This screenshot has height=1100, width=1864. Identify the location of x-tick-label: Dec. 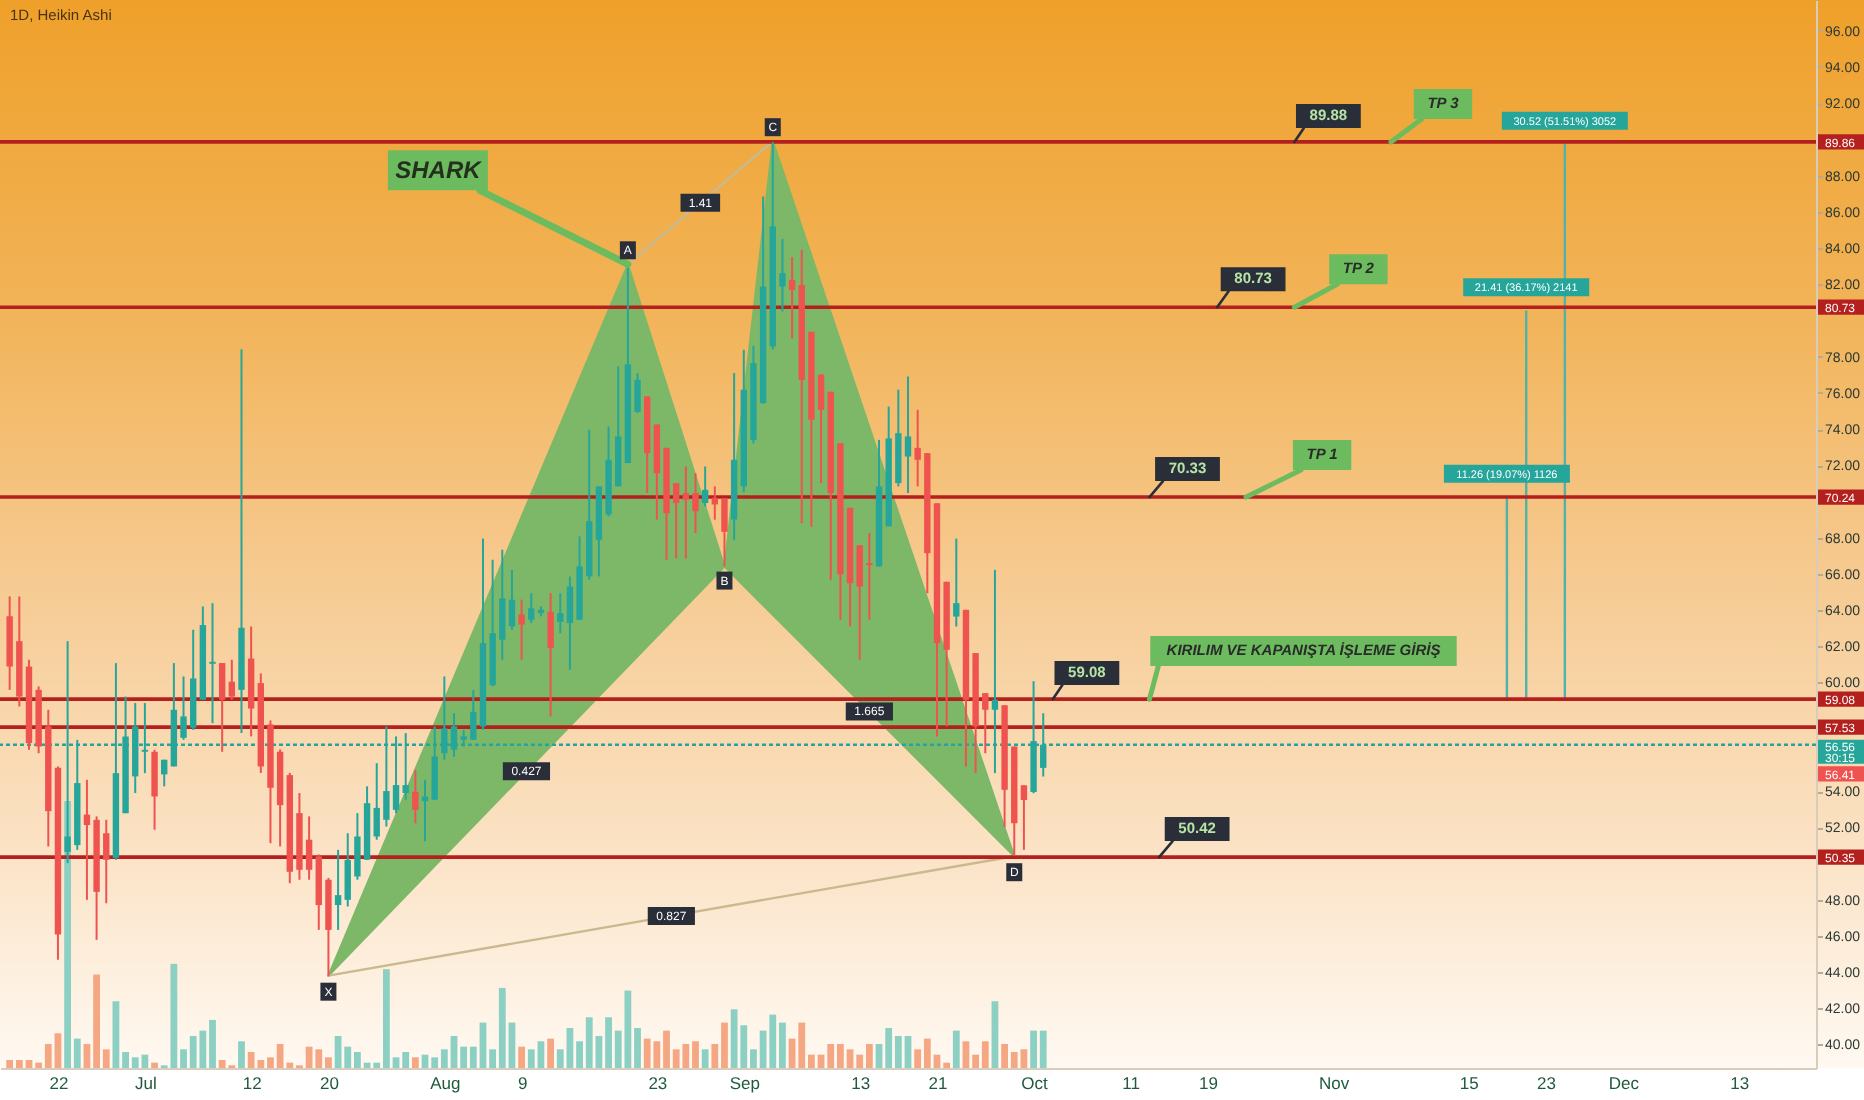
(1624, 1083).